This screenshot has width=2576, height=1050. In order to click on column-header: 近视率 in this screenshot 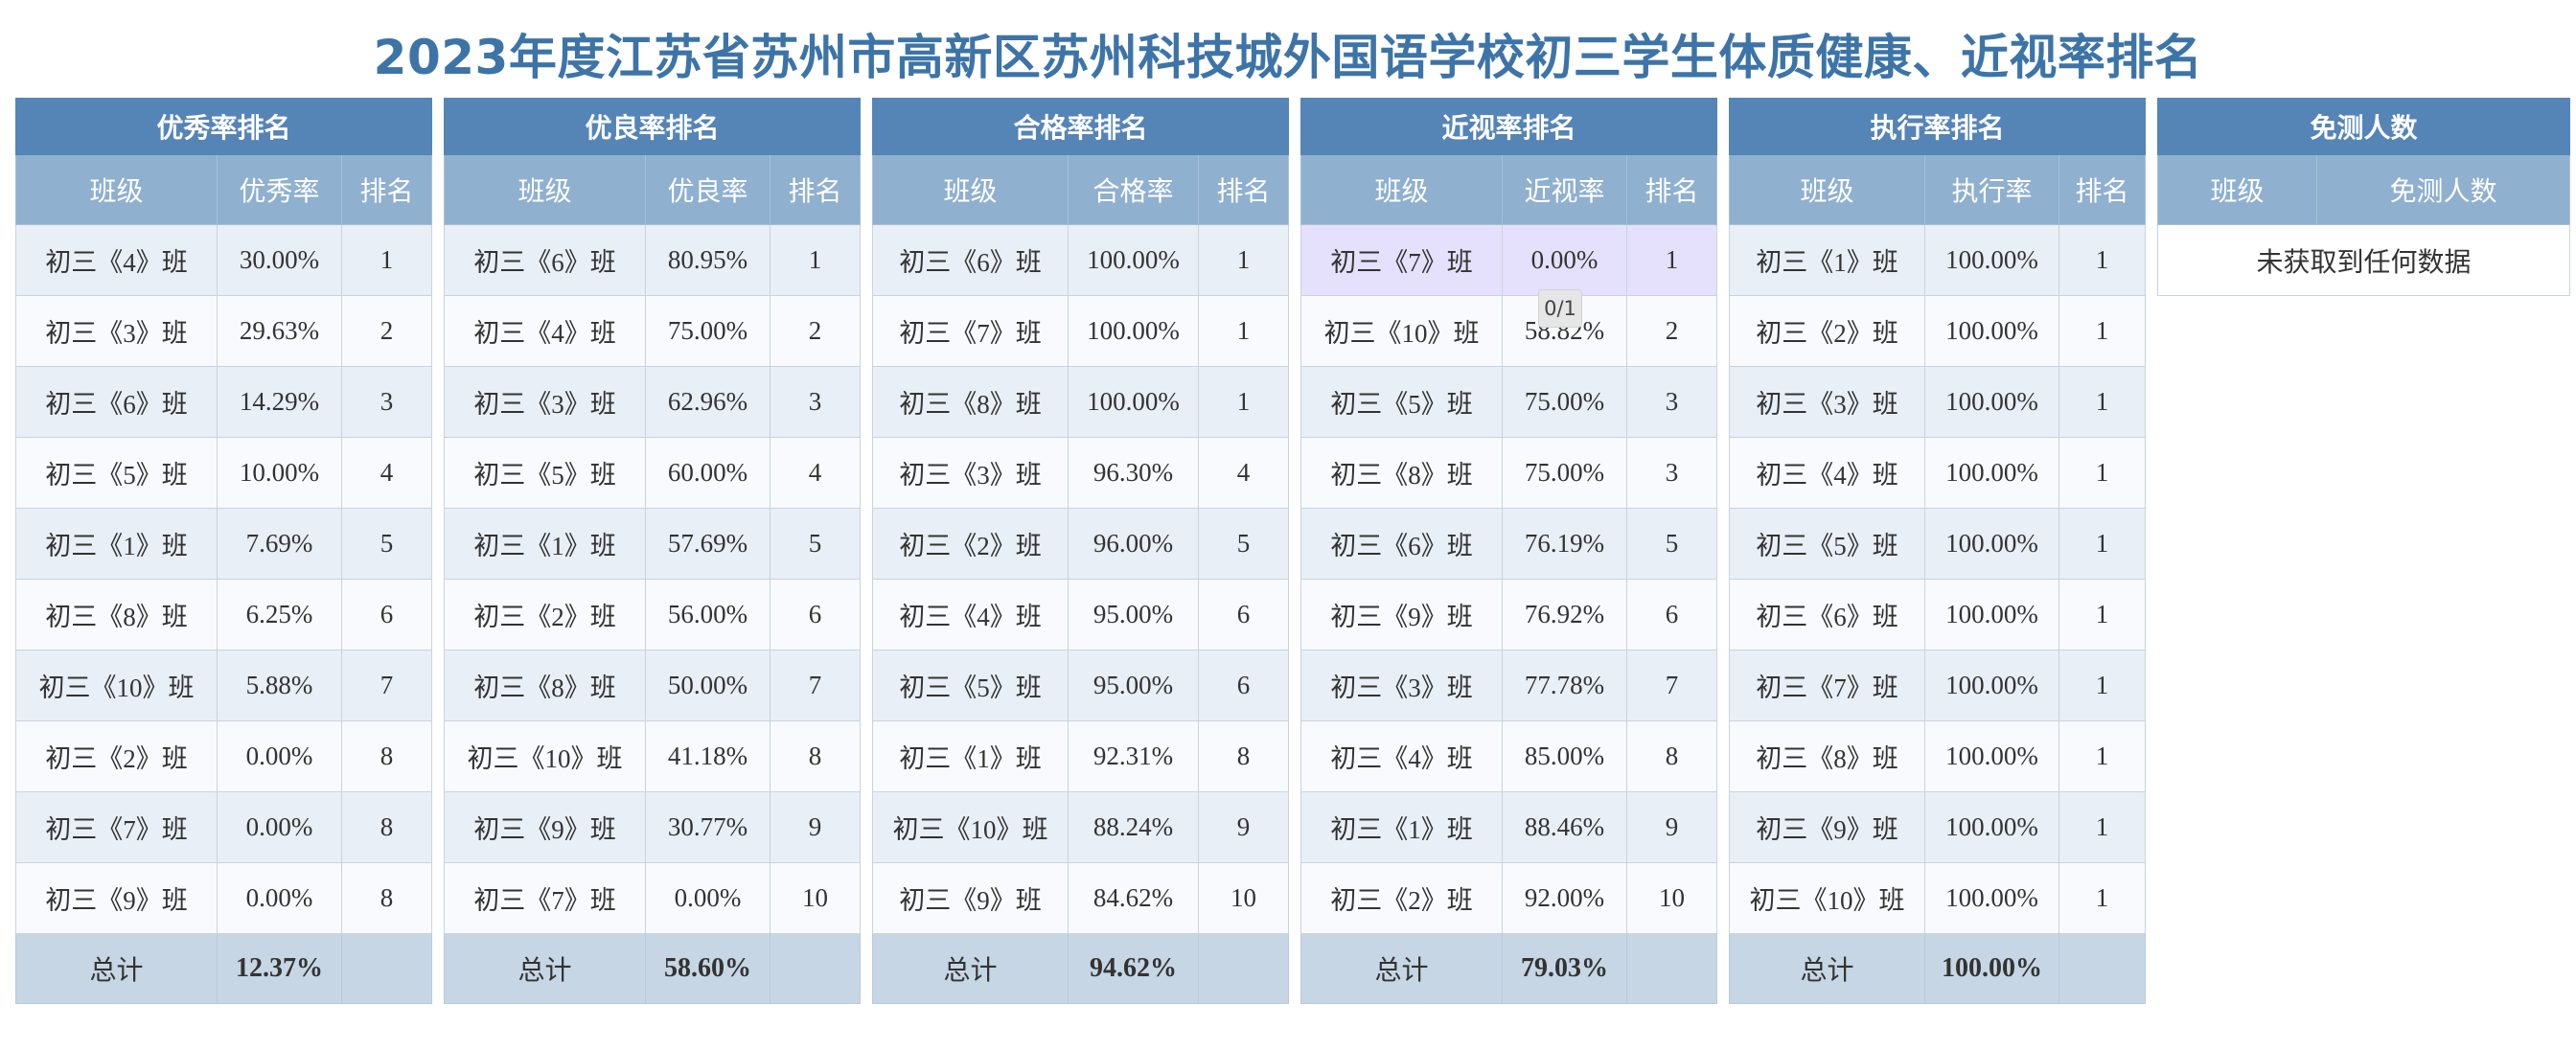, I will do `click(1564, 189)`.